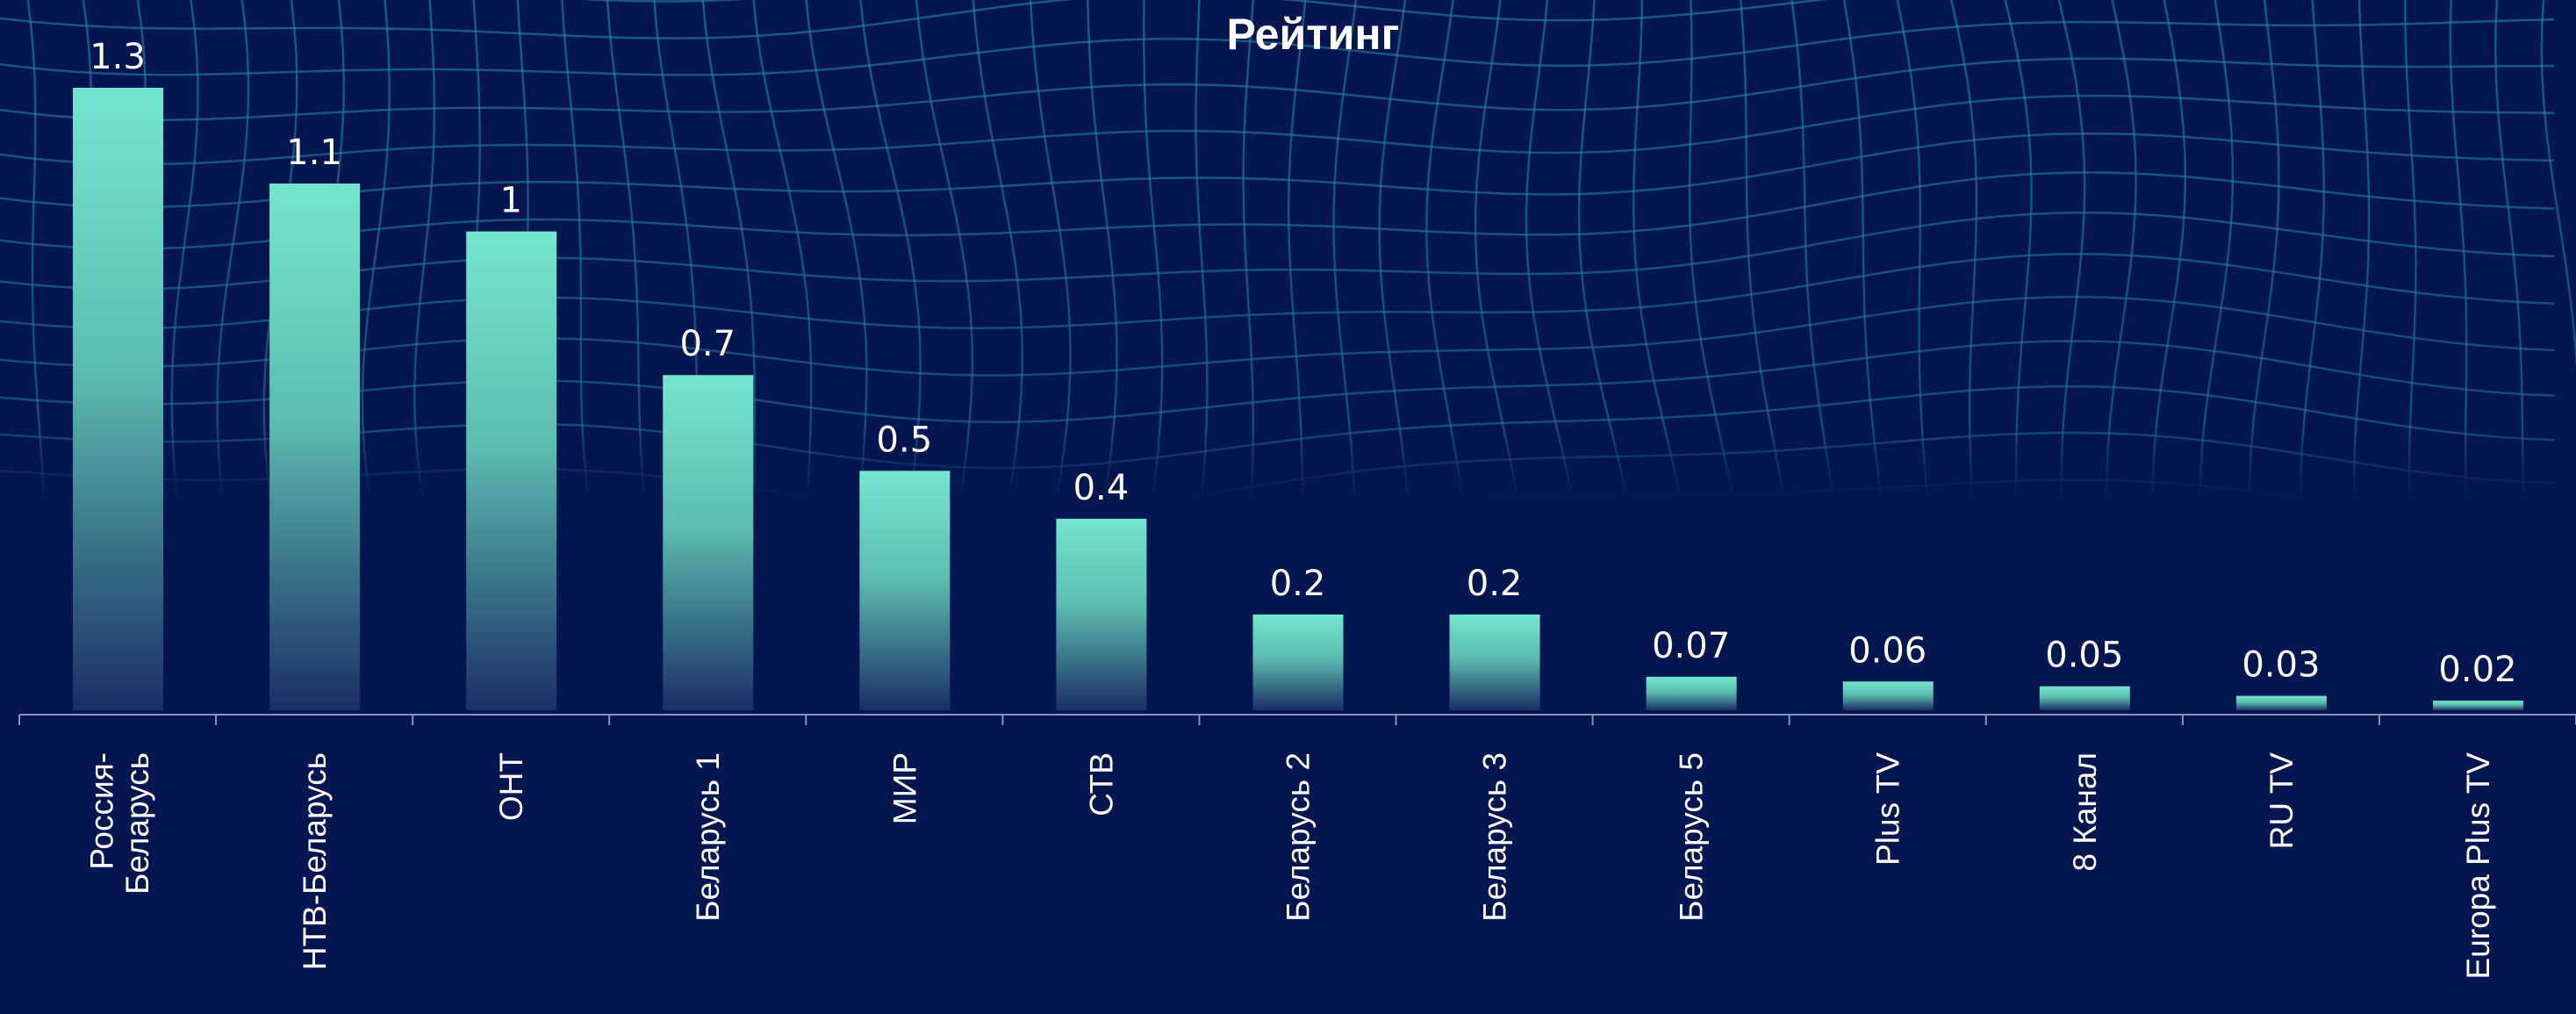  What do you see at coordinates (1298, 837) in the screenshot?
I see `x-tick-label: Беларусь 2` at bounding box center [1298, 837].